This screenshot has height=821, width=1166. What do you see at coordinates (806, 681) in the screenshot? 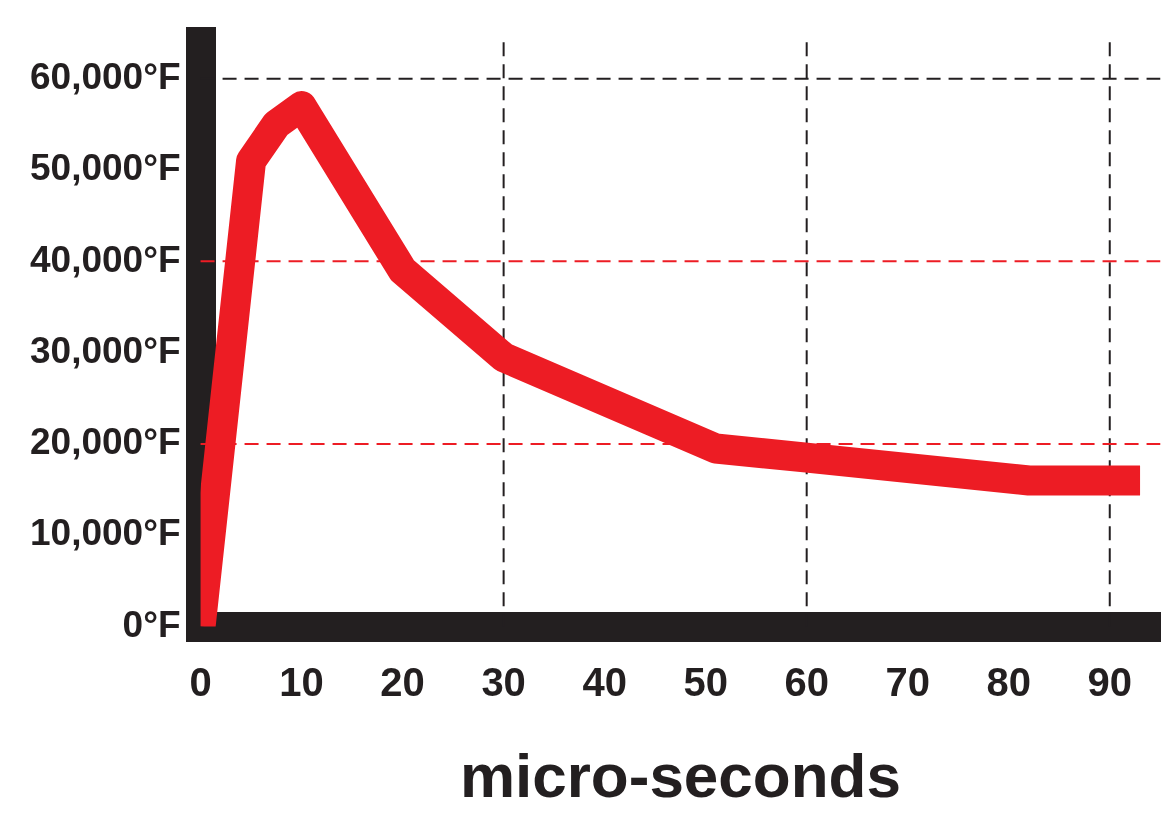
I see `x-tick-label: 60` at bounding box center [806, 681].